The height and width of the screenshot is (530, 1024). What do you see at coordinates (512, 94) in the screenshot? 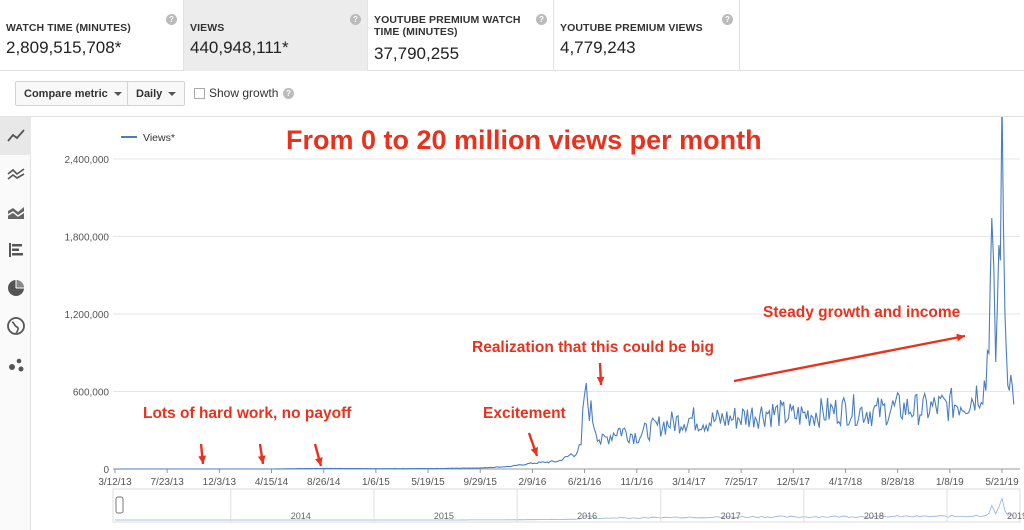
I see `chart-controls: Compare metric Daily Show growth ?` at bounding box center [512, 94].